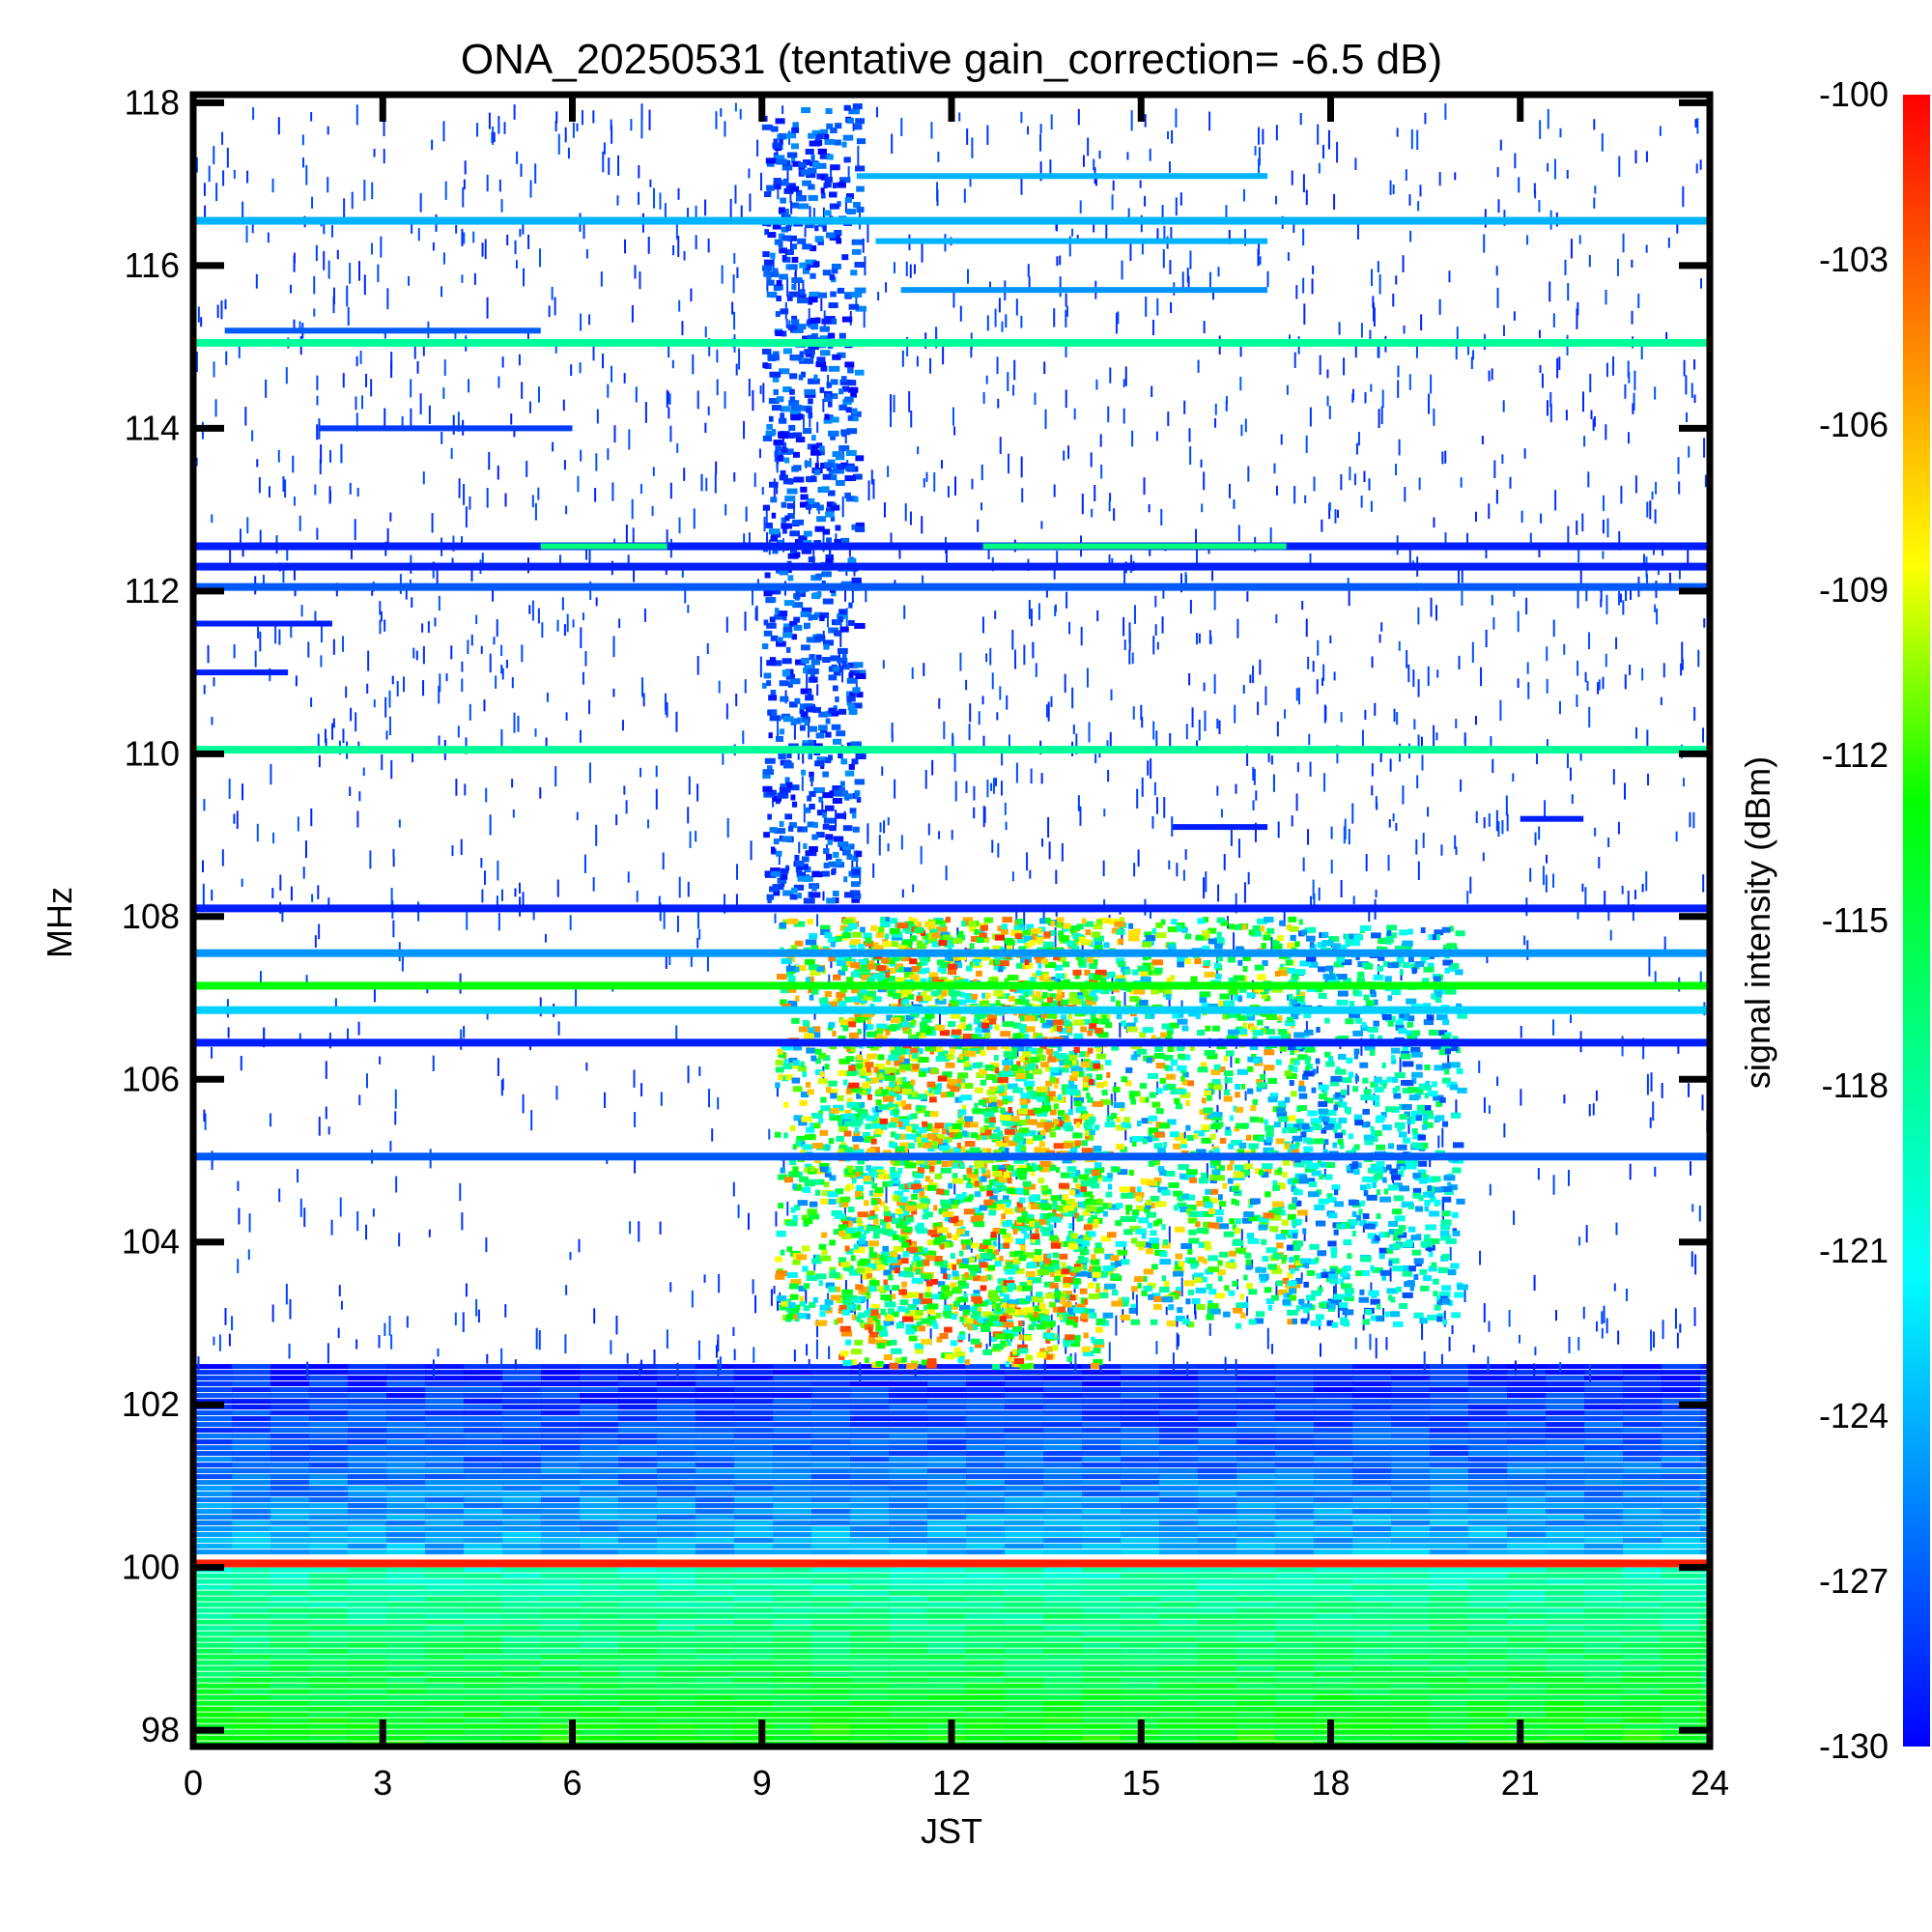 This screenshot has height=1932, width=1932. Describe the element at coordinates (152, 265) in the screenshot. I see `y-tick-label: 116` at that location.